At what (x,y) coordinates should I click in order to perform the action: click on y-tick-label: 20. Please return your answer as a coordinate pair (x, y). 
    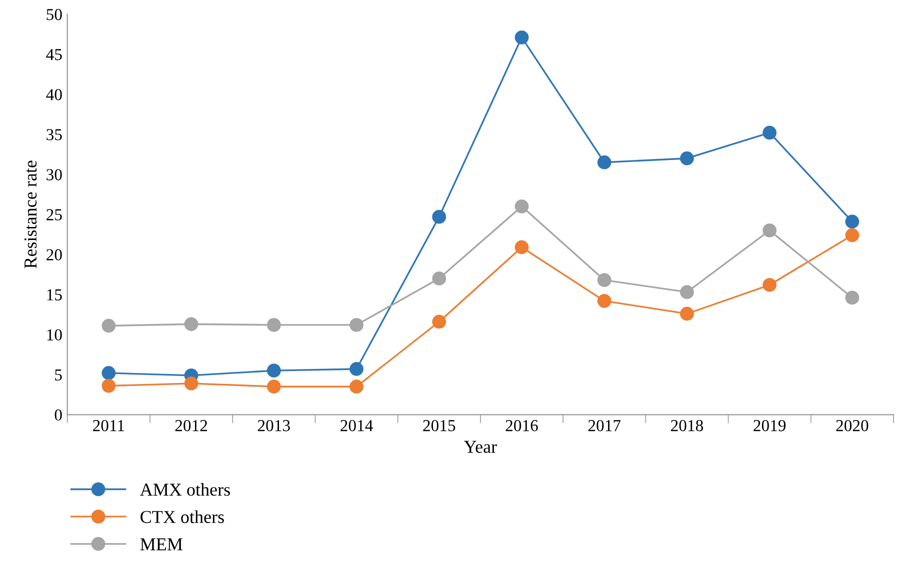
    Looking at the image, I should click on (54, 254).